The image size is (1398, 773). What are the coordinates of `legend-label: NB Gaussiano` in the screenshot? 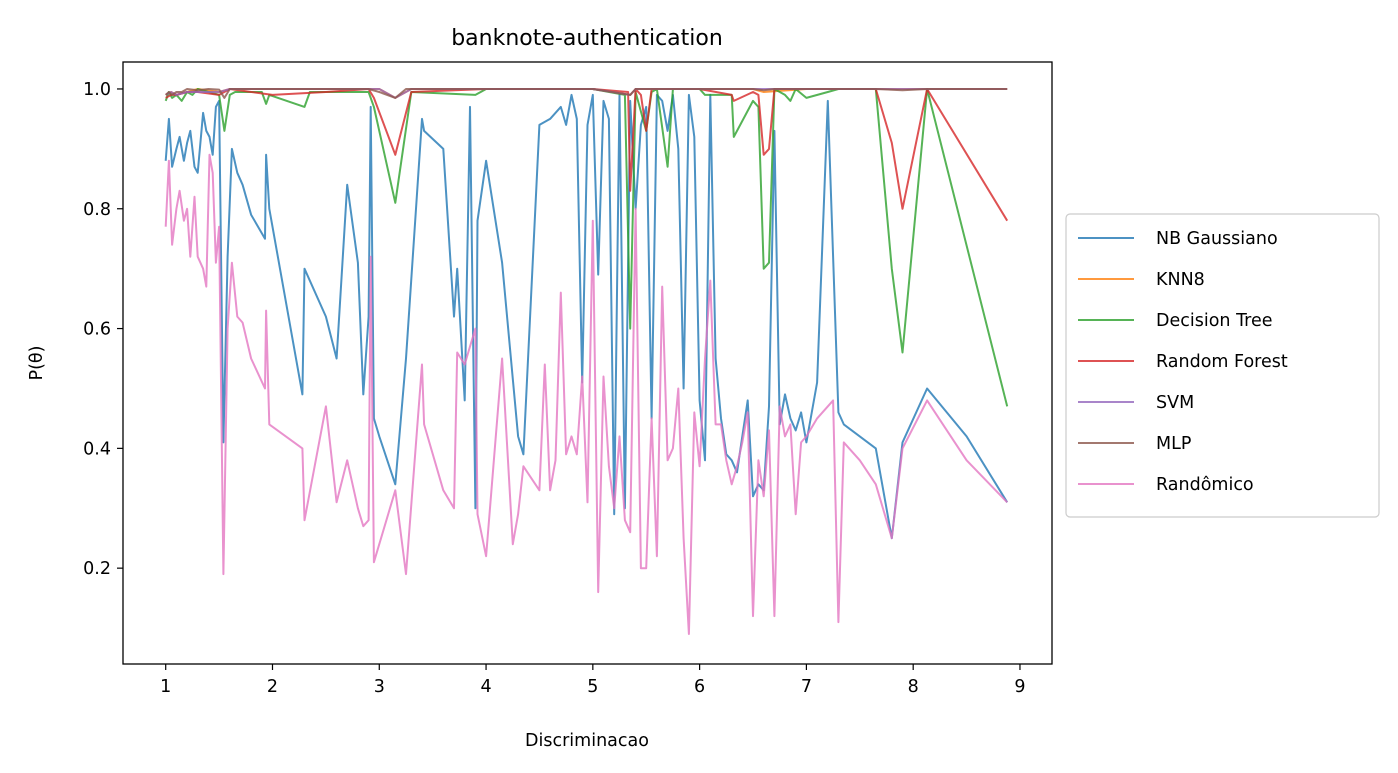 It's located at (1217, 239).